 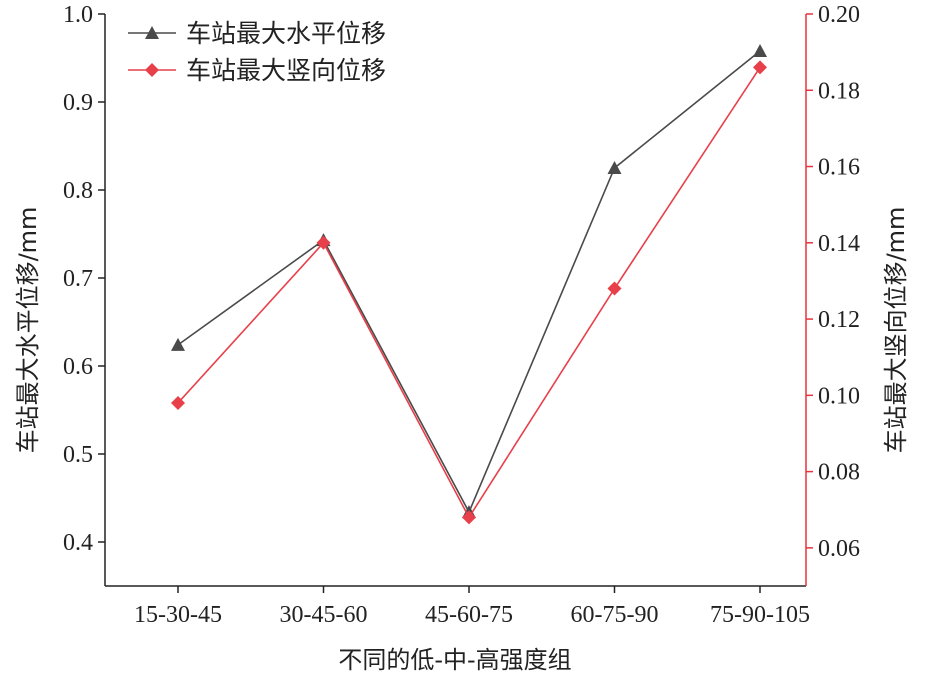 What do you see at coordinates (839, 396) in the screenshot?
I see `right-tick-label: 0.10` at bounding box center [839, 396].